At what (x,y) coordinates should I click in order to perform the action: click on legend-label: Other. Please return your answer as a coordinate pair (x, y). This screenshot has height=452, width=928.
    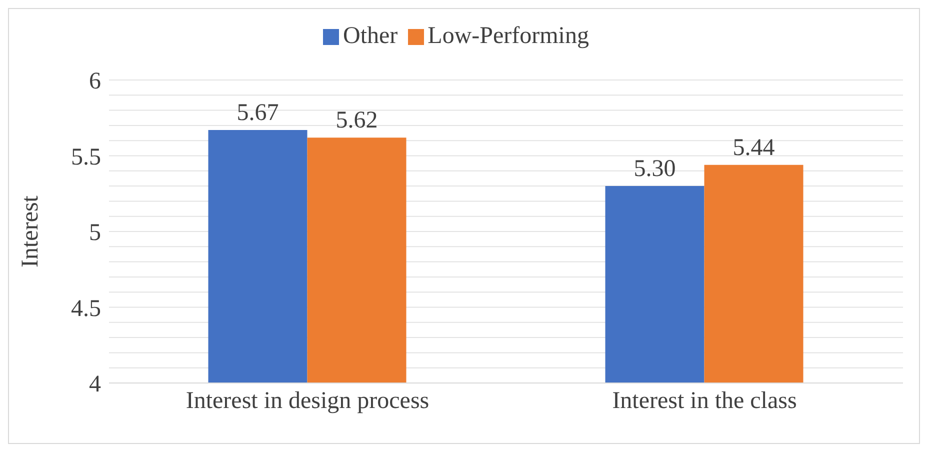
    Looking at the image, I should click on (370, 36).